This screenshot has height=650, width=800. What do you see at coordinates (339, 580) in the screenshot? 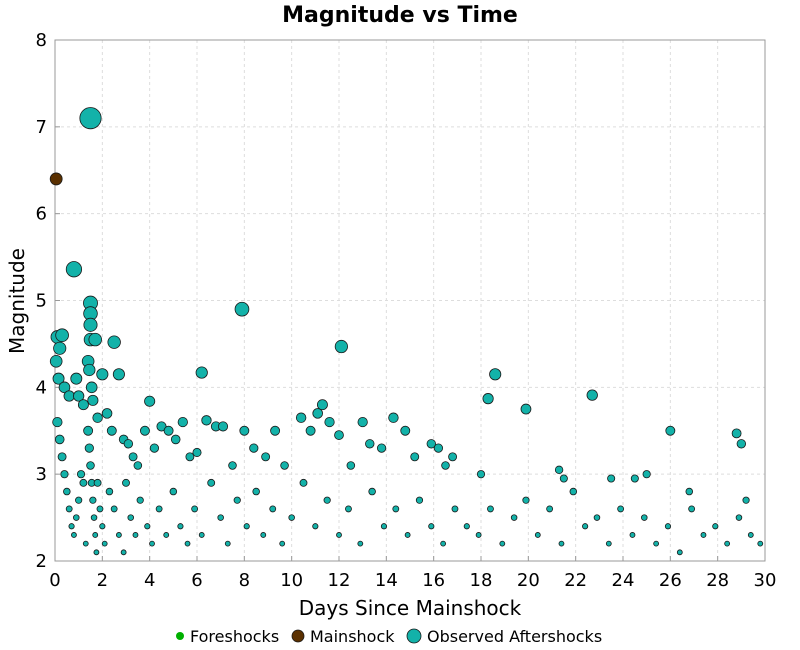
I see `x-tick-label: 12` at bounding box center [339, 580].